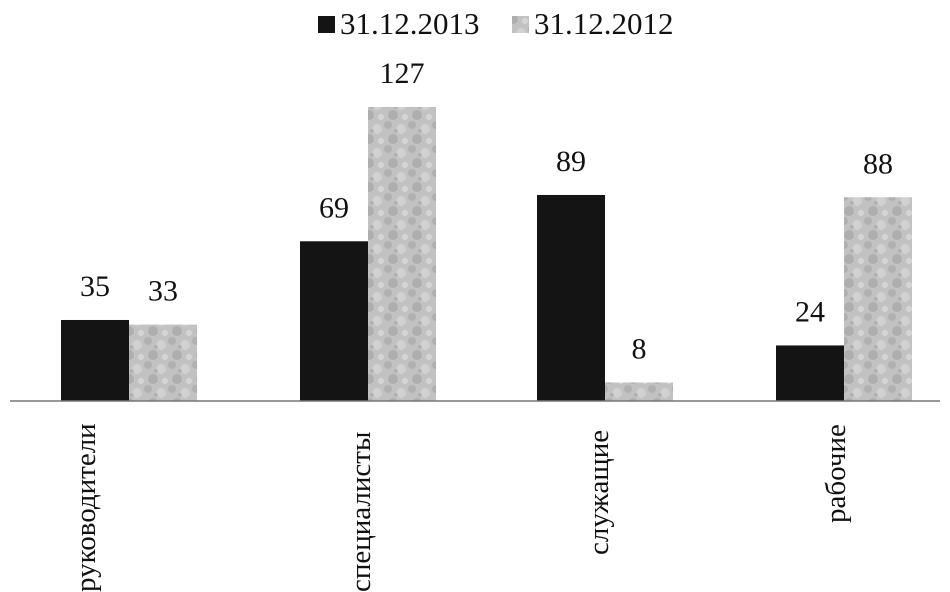  Describe the element at coordinates (496, 23) in the screenshot. I see `legend: 31.12.2013 31.12.2012` at that location.